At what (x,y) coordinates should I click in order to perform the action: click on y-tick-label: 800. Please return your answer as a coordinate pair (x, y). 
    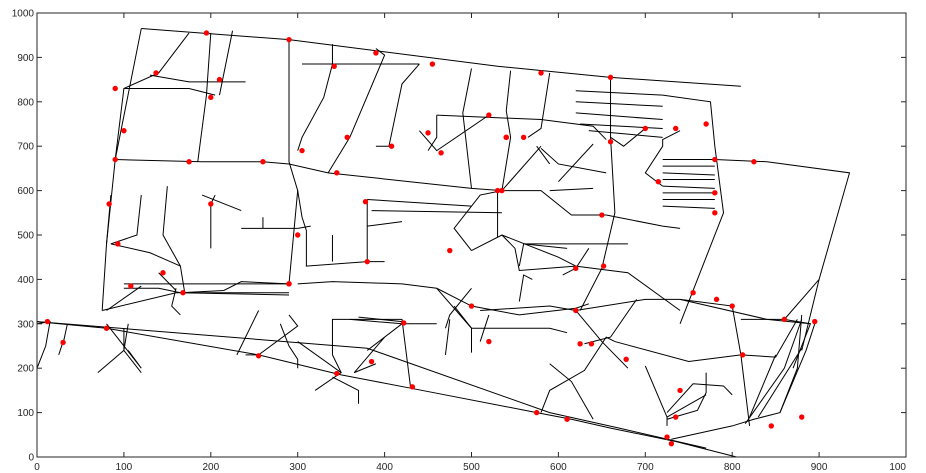
    Looking at the image, I should click on (25, 102).